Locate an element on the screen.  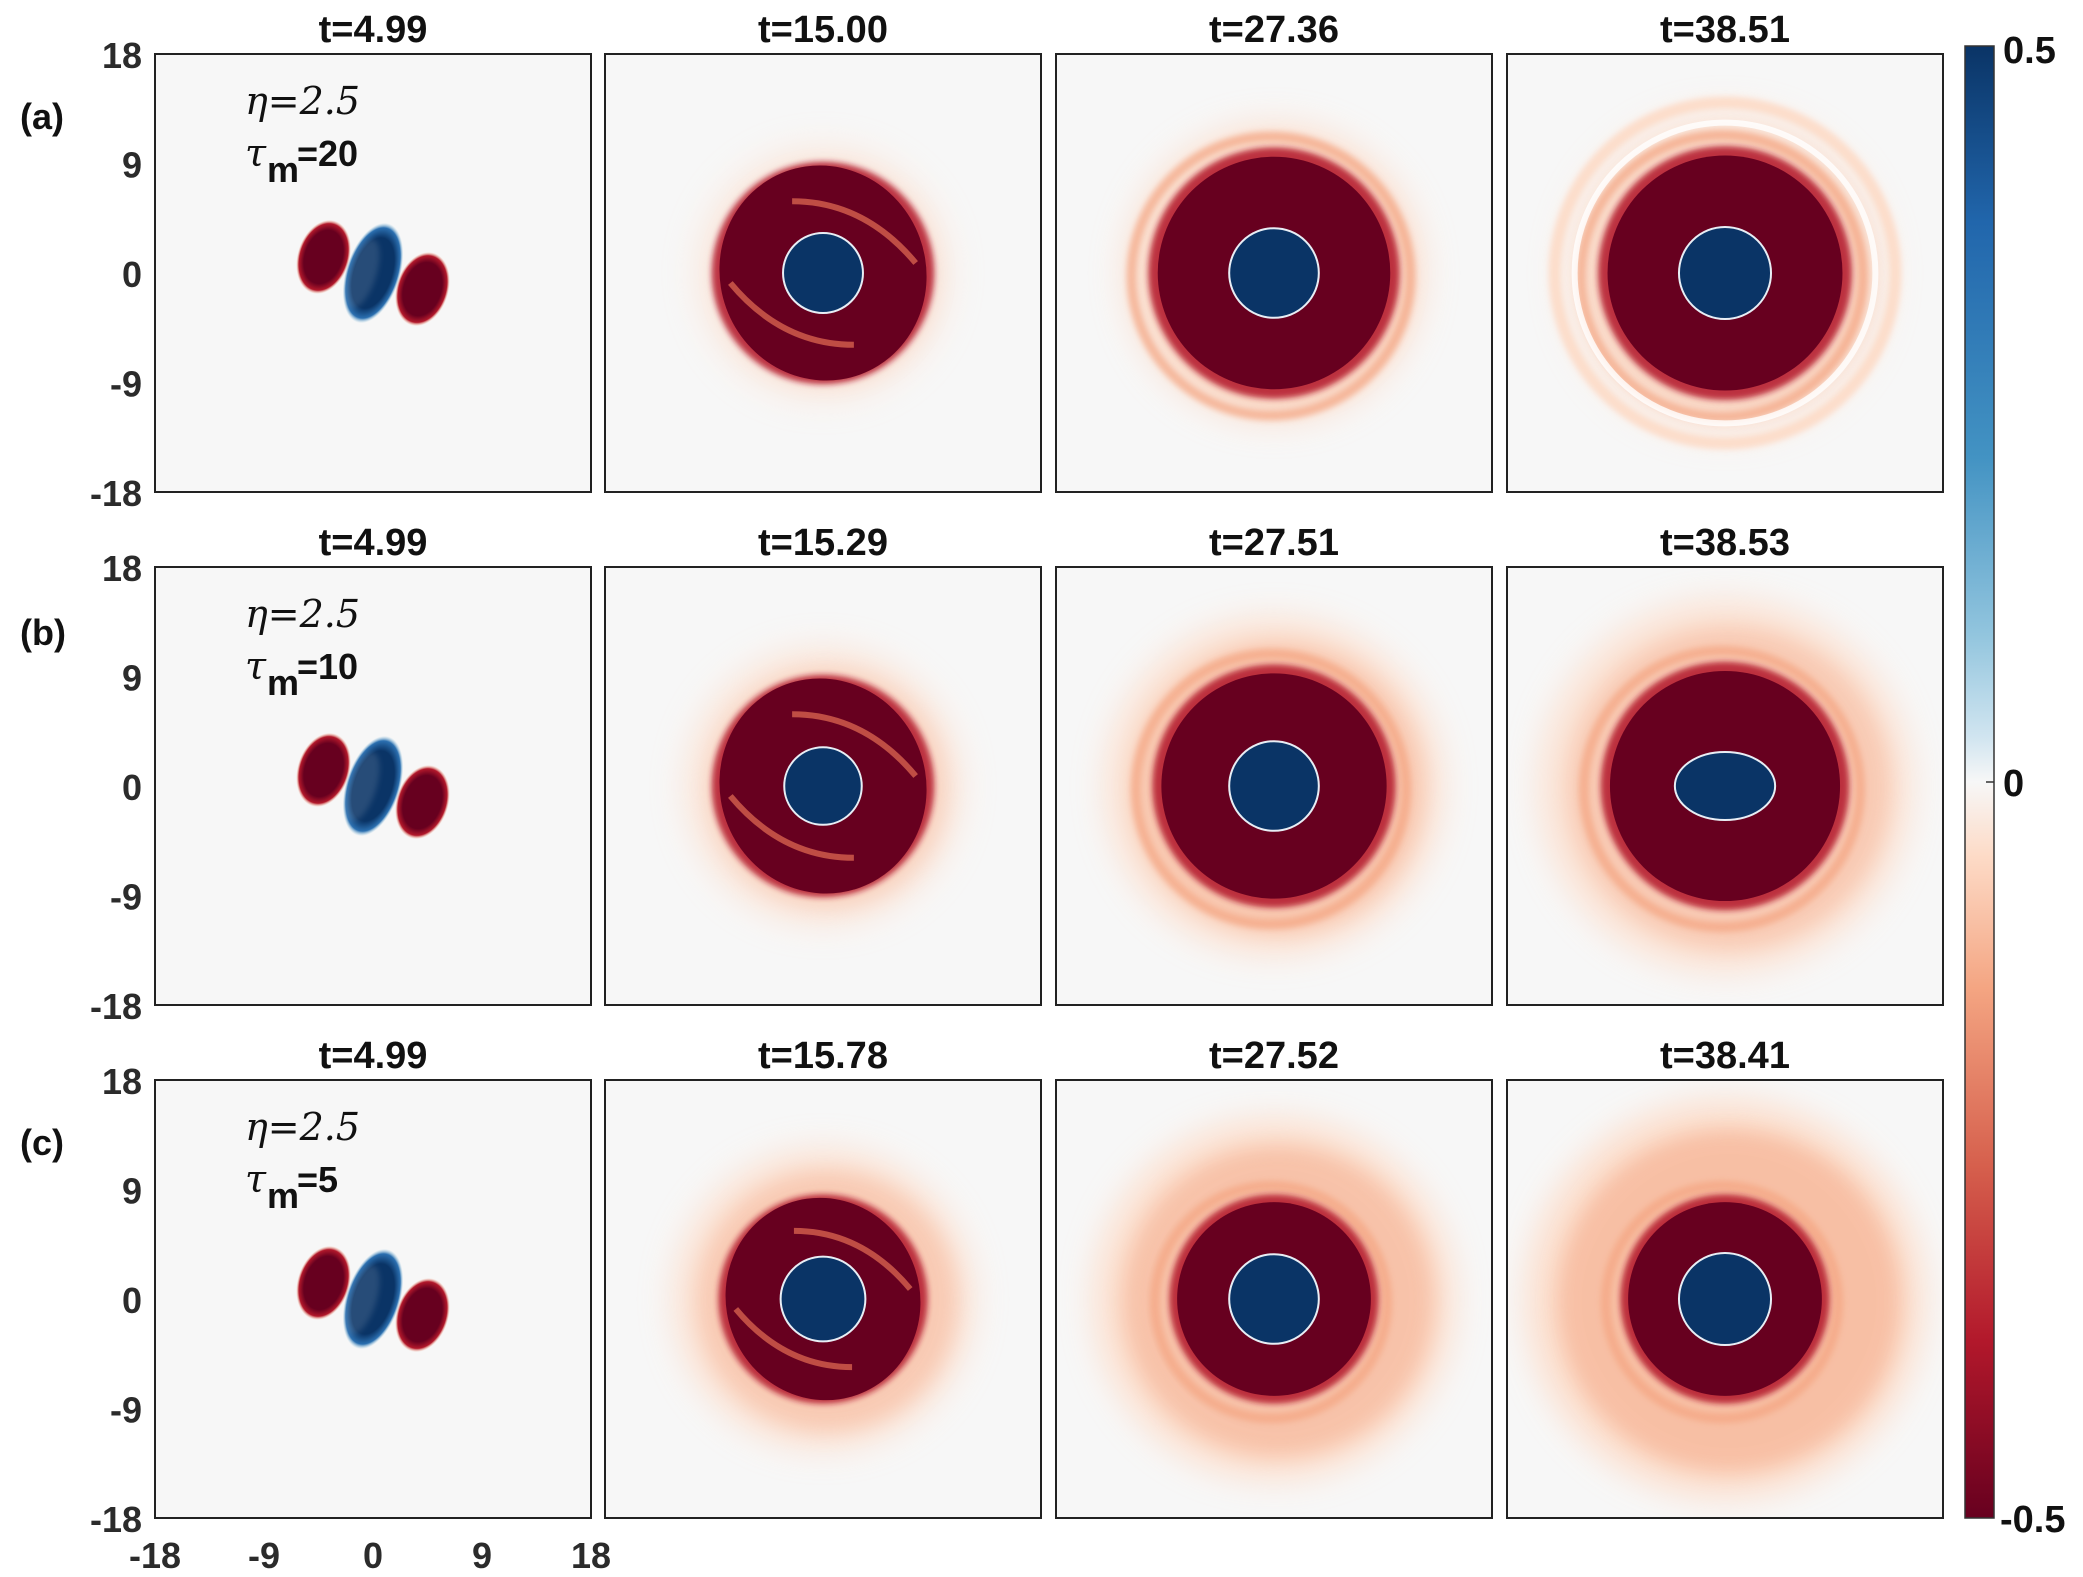
panel-title: t=27.36 is located at coordinates (1274, 30).